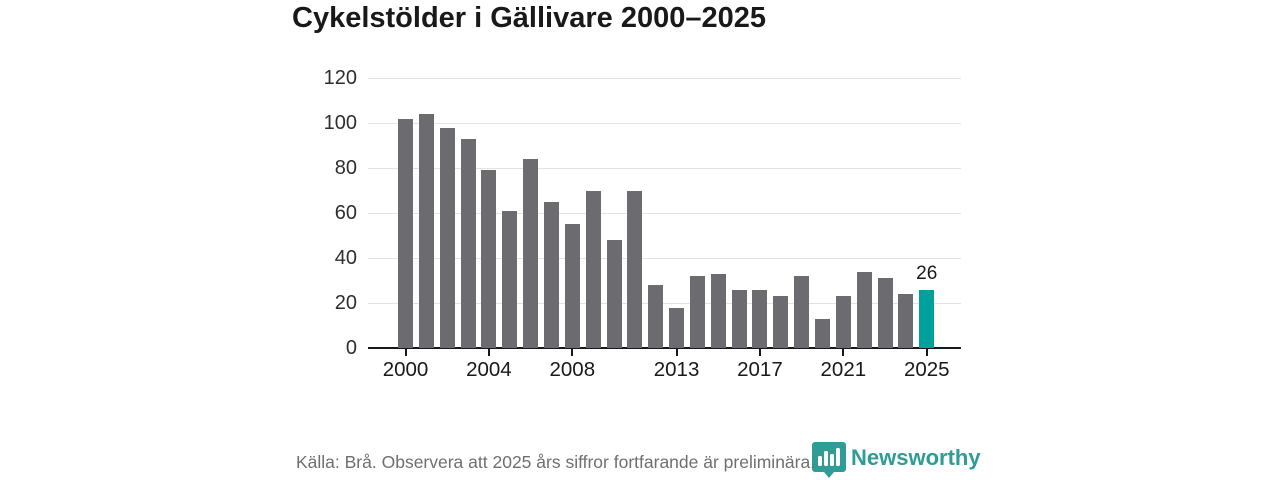  I want to click on x-tick-2021, so click(843, 352).